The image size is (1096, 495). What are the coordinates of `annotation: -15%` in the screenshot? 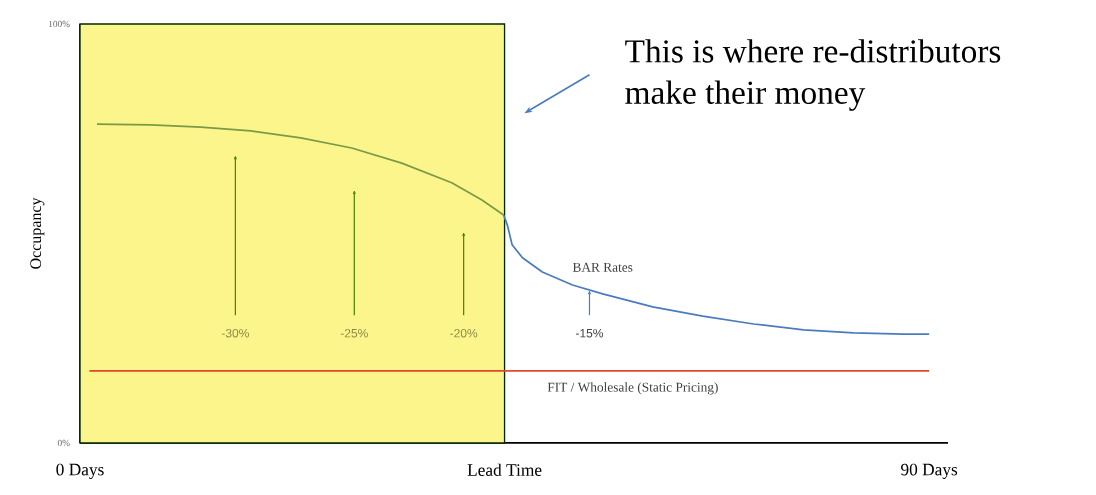 It's located at (590, 333).